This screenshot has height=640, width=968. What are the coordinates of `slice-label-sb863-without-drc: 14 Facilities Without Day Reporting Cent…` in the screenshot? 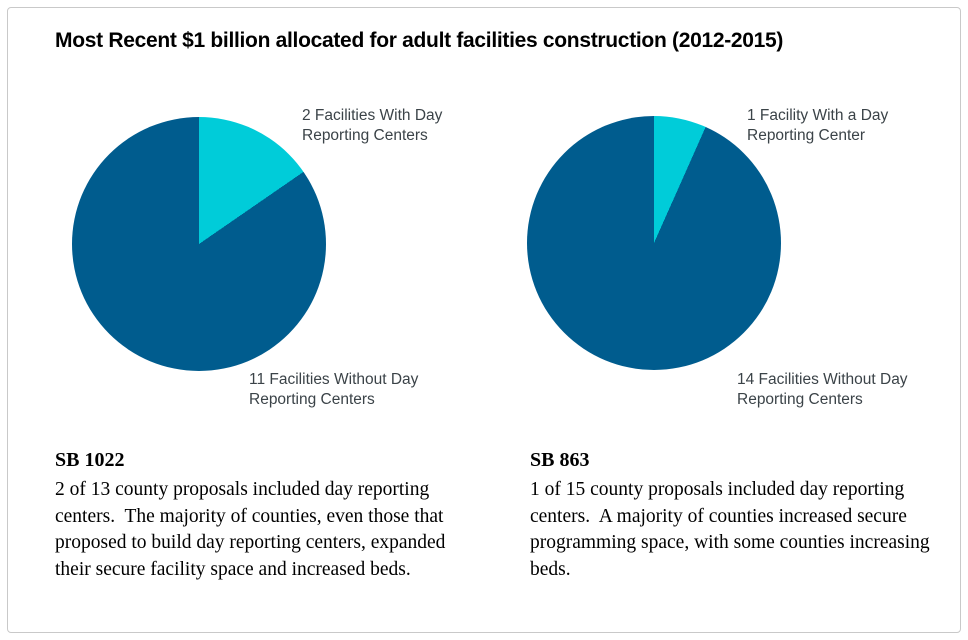 It's located at (822, 389).